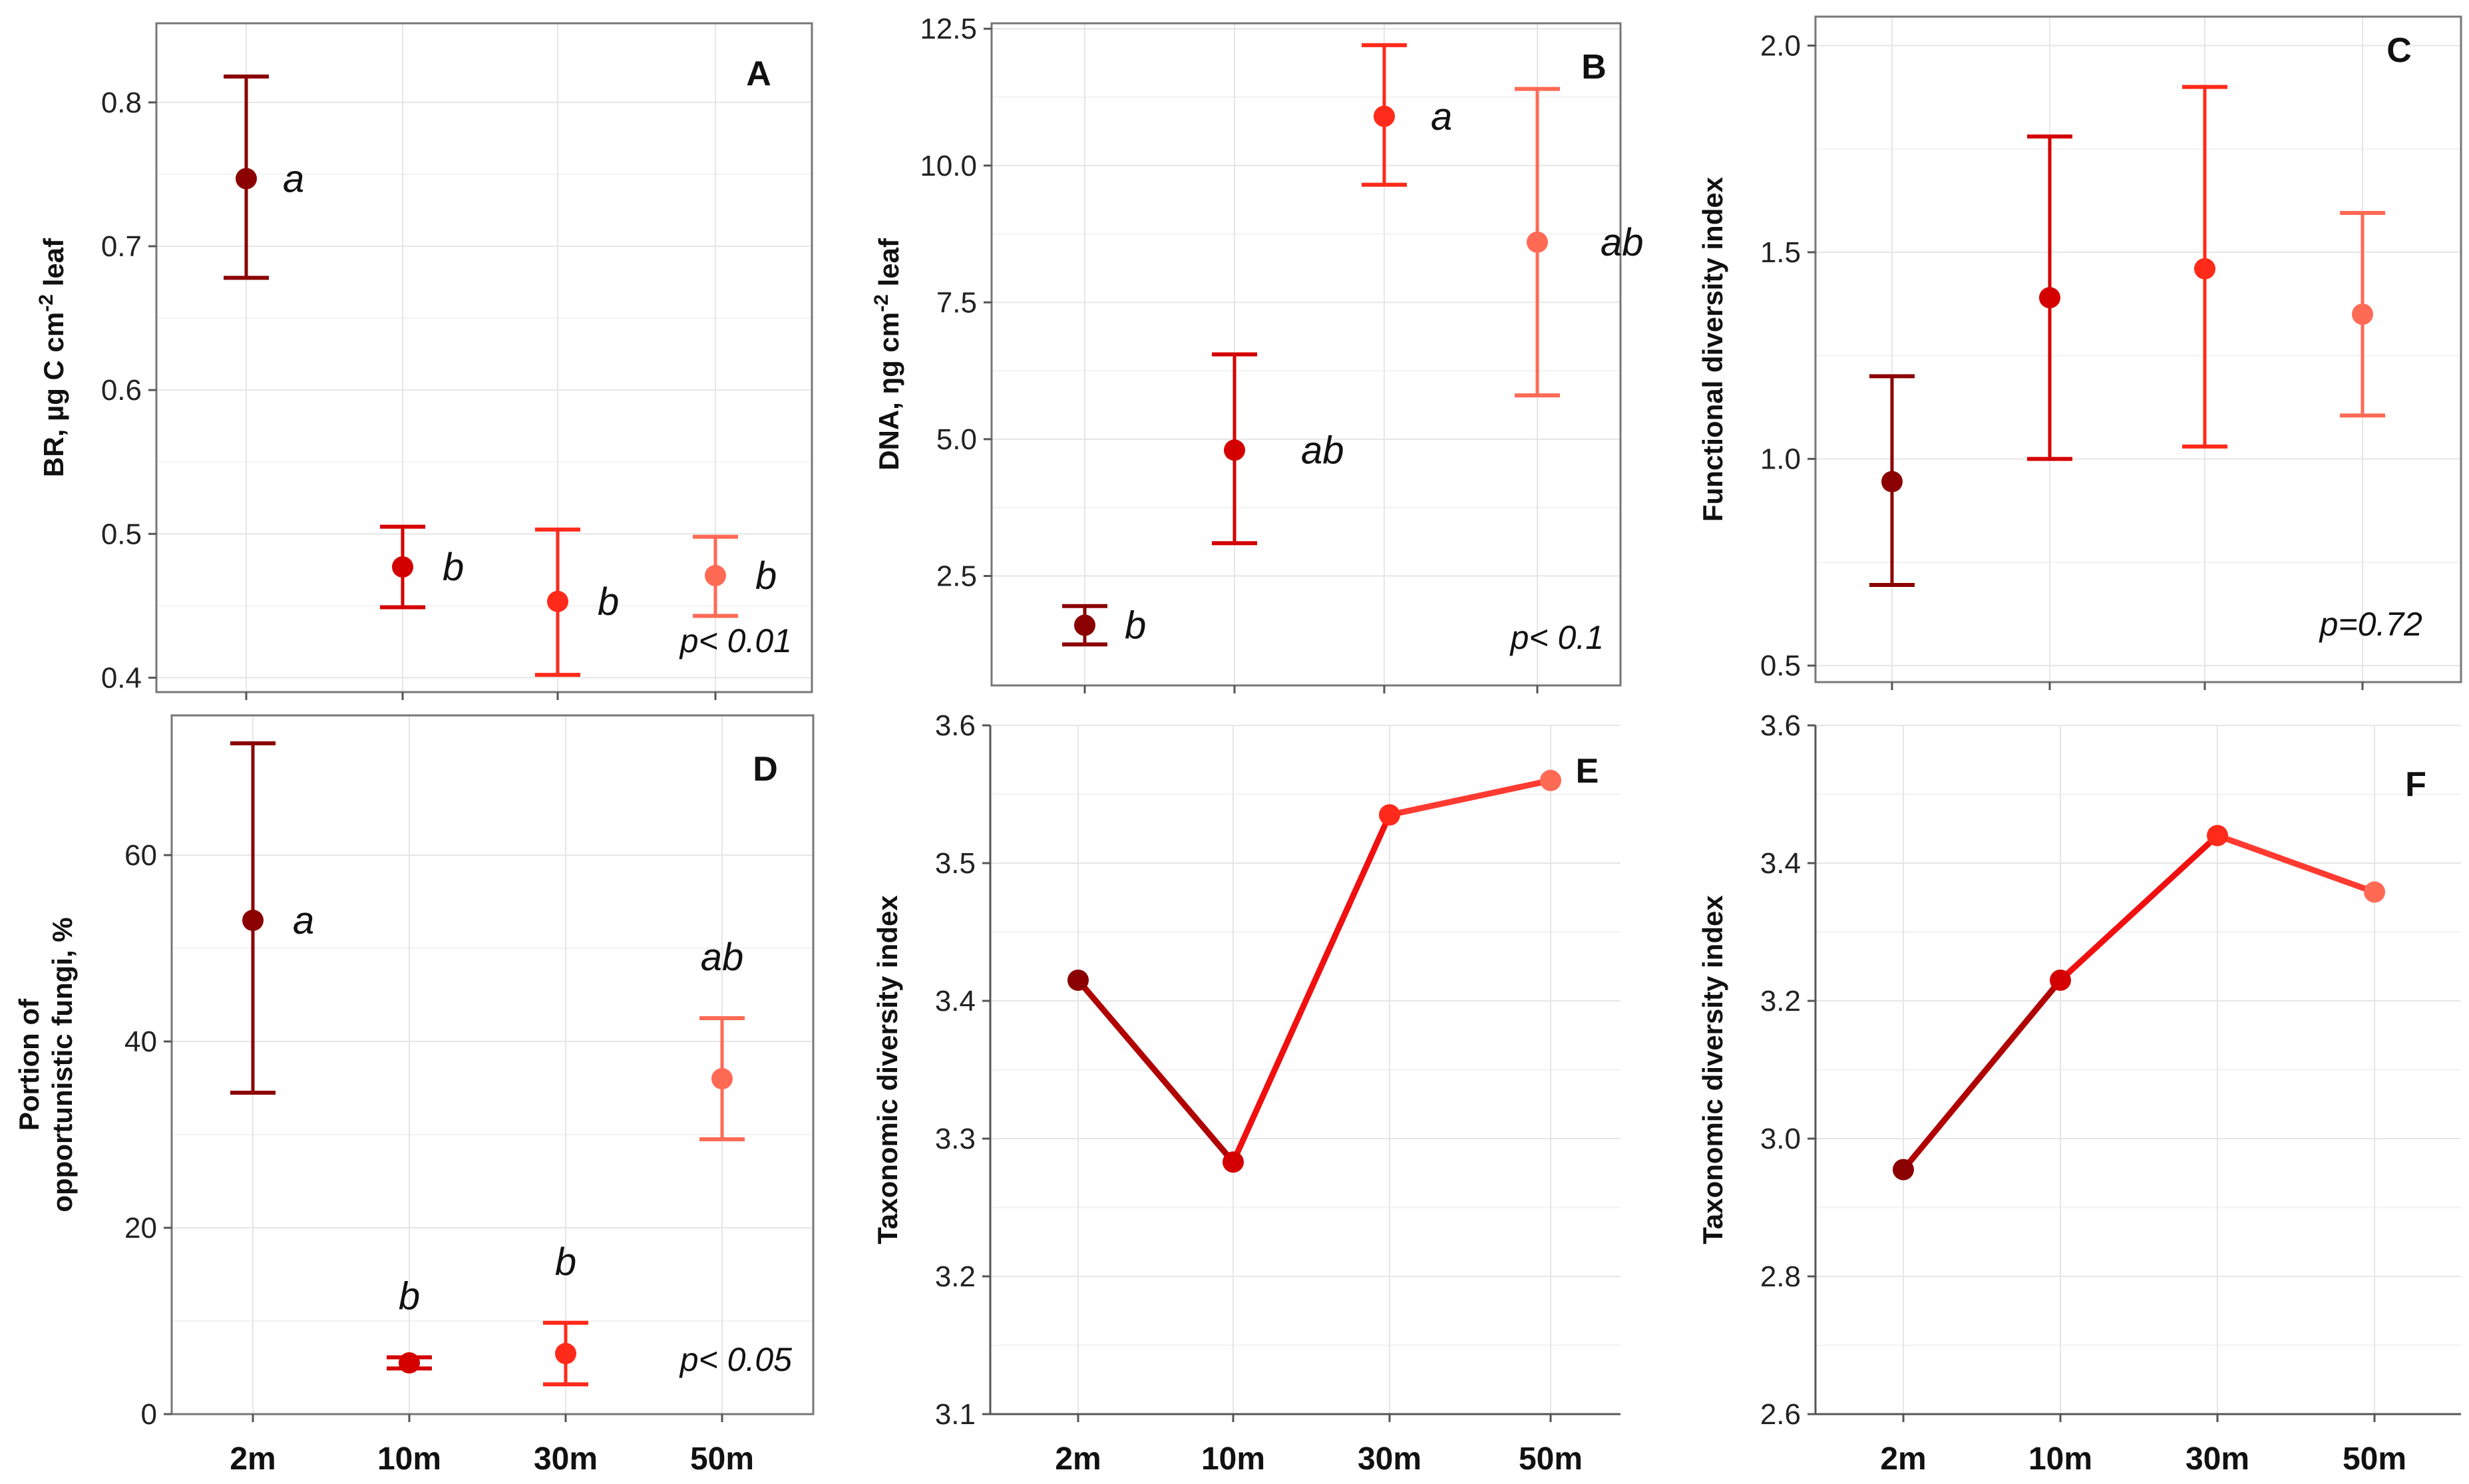 This screenshot has height=1484, width=2469. What do you see at coordinates (121, 246) in the screenshot?
I see `y-tick-label: 0.7` at bounding box center [121, 246].